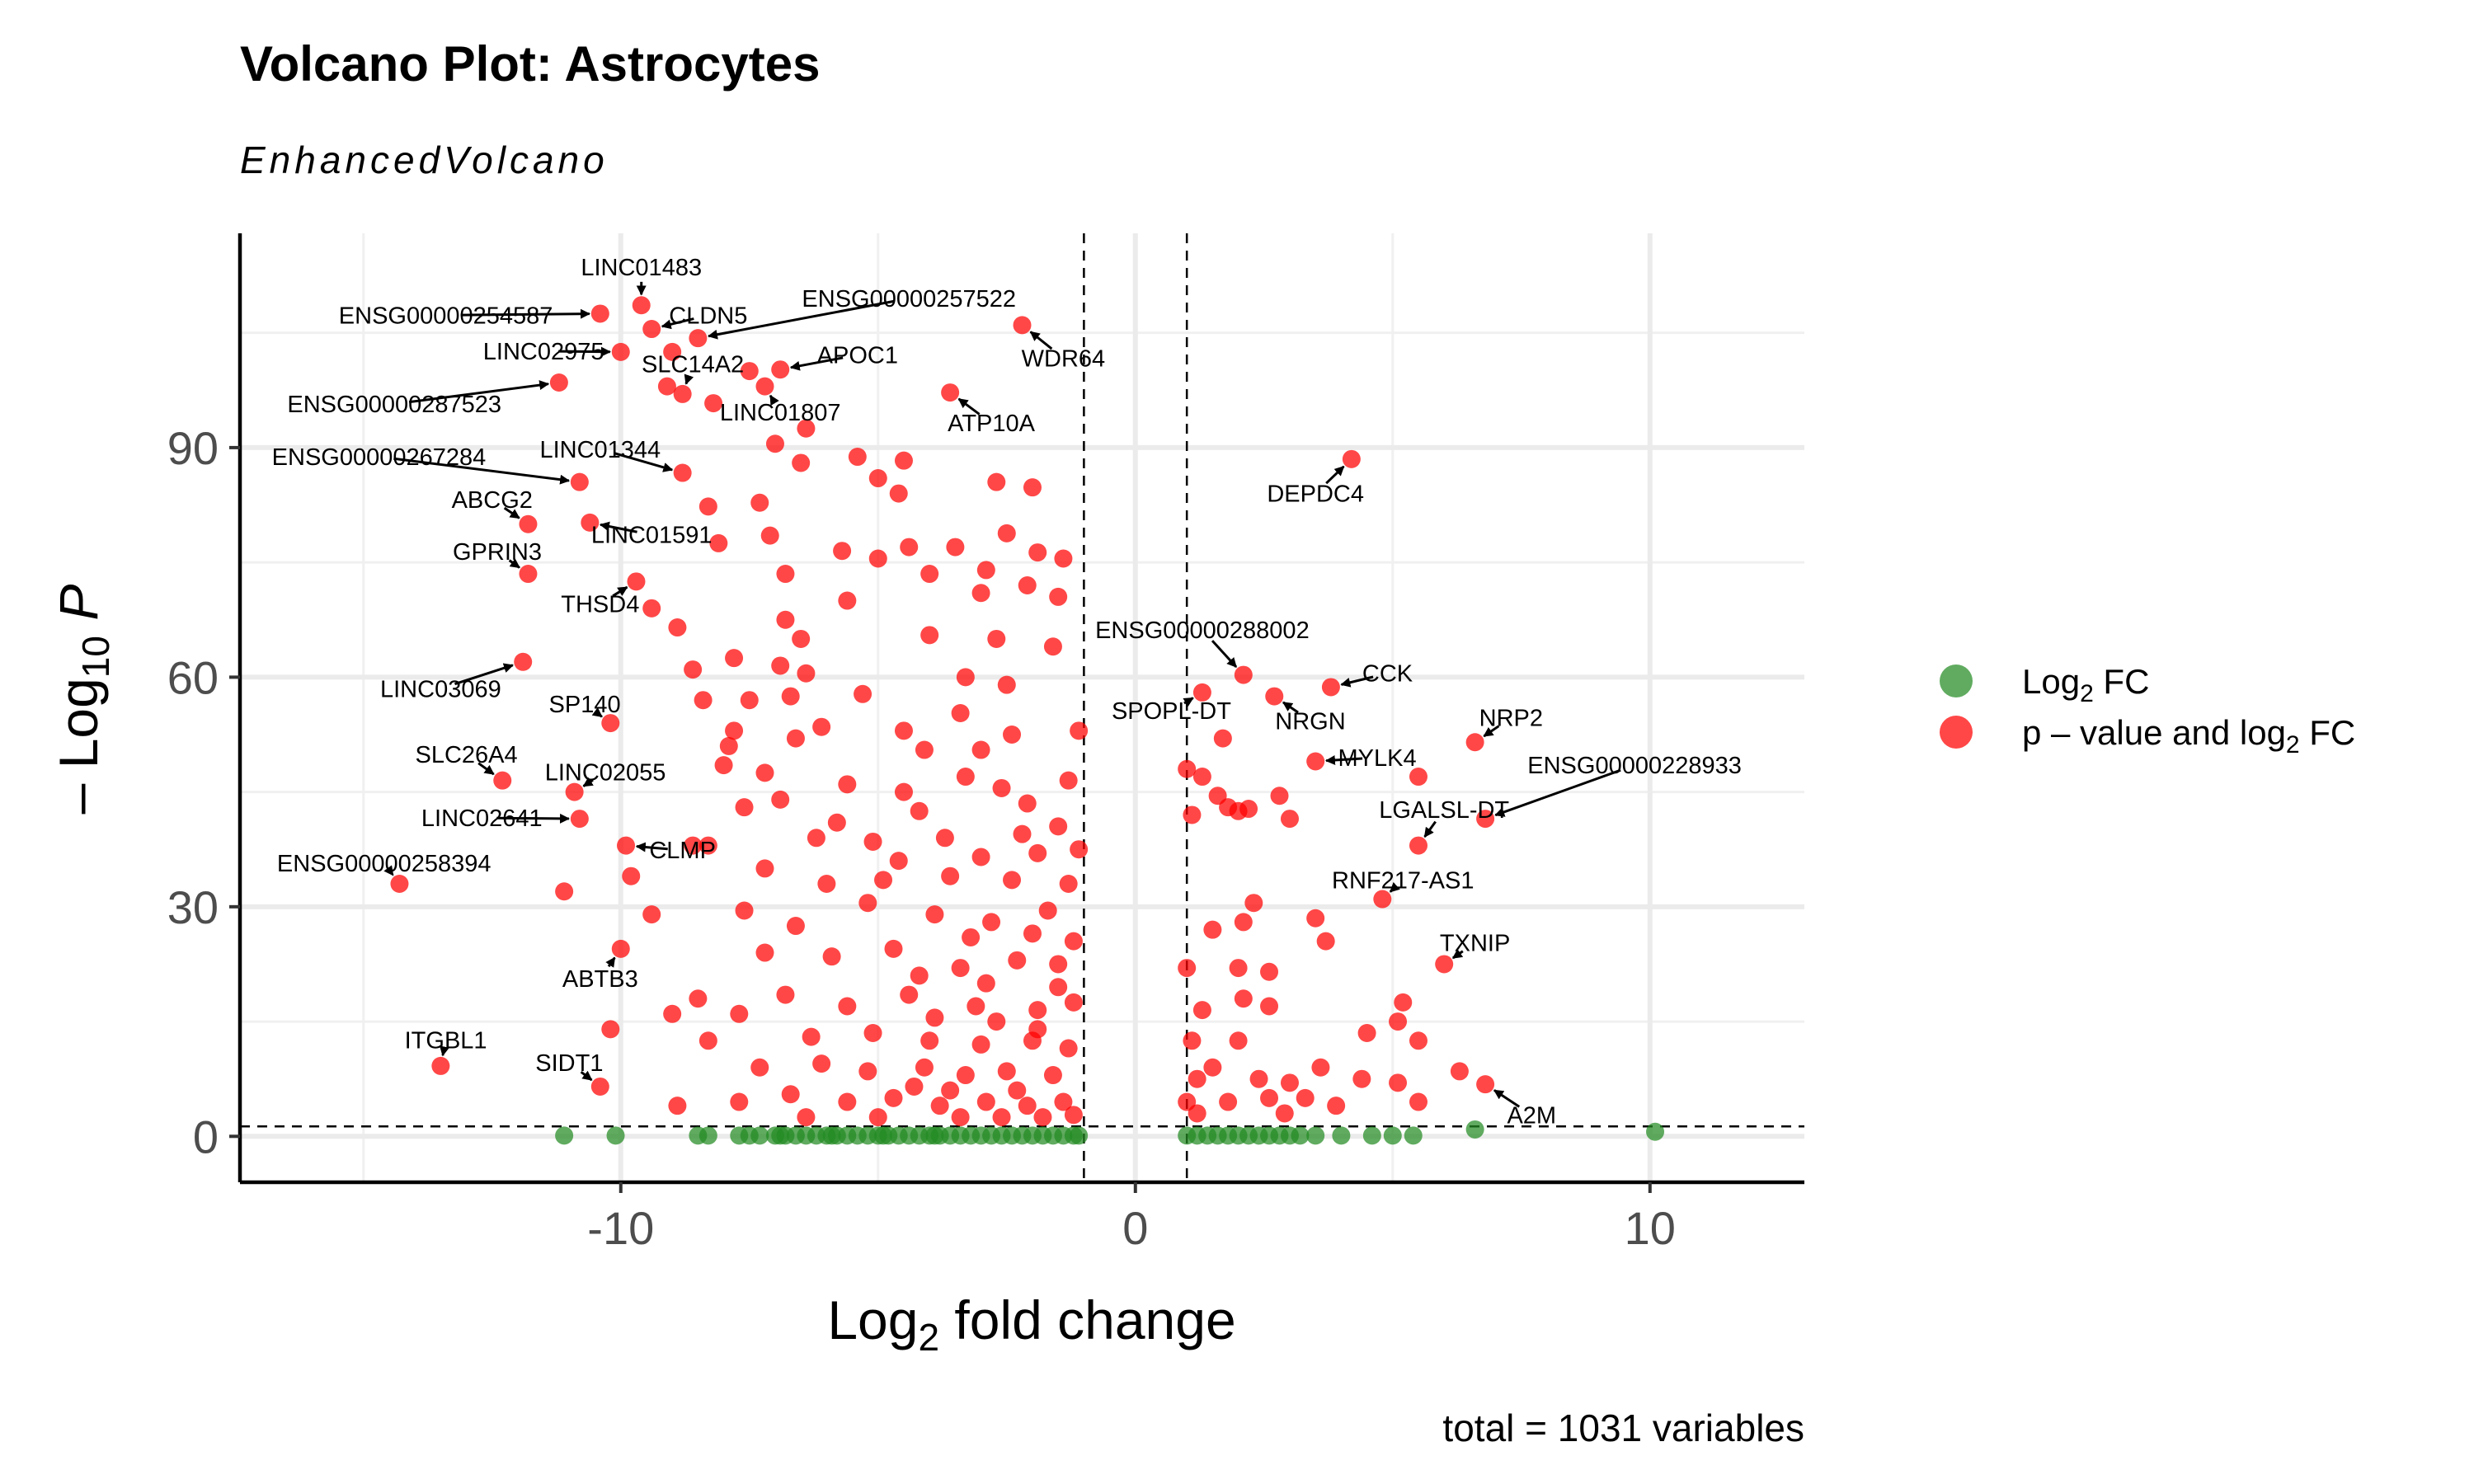  What do you see at coordinates (1135, 1228) in the screenshot?
I see `x-tick-label: 0` at bounding box center [1135, 1228].